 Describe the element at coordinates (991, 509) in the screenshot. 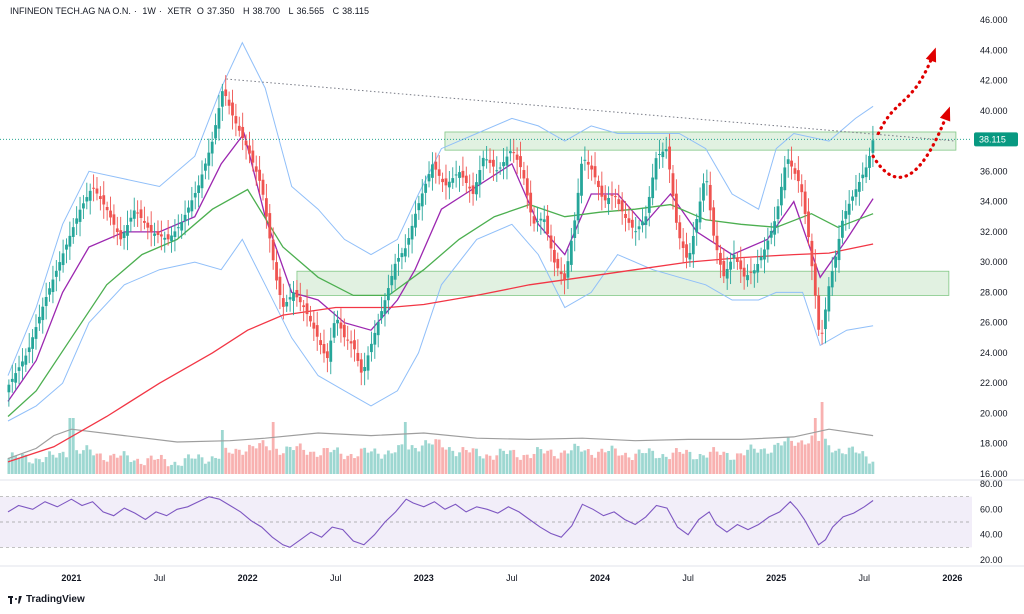

I see `rsi-axis-label: 60.00` at that location.